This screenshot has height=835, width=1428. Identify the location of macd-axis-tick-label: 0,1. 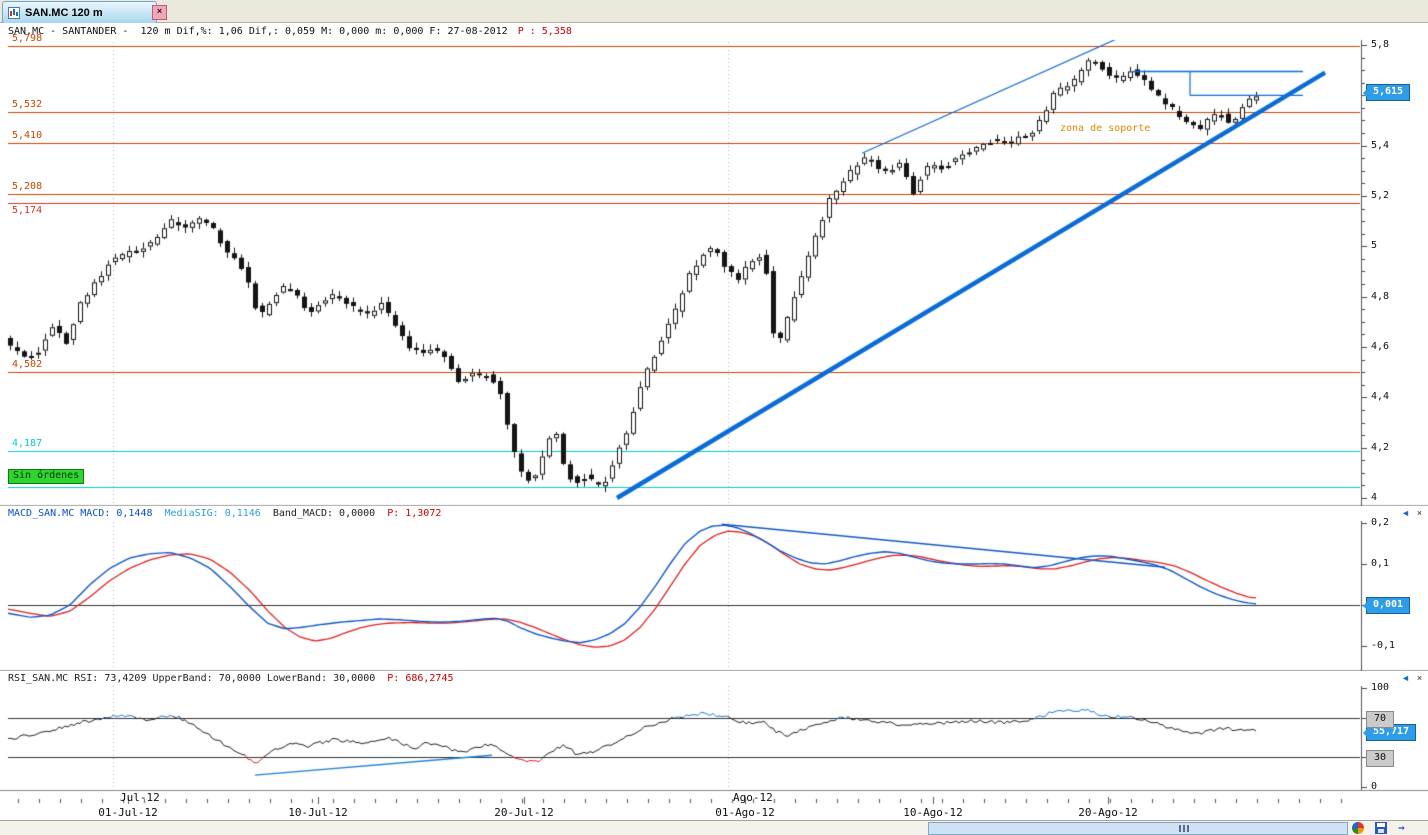
(1380, 563).